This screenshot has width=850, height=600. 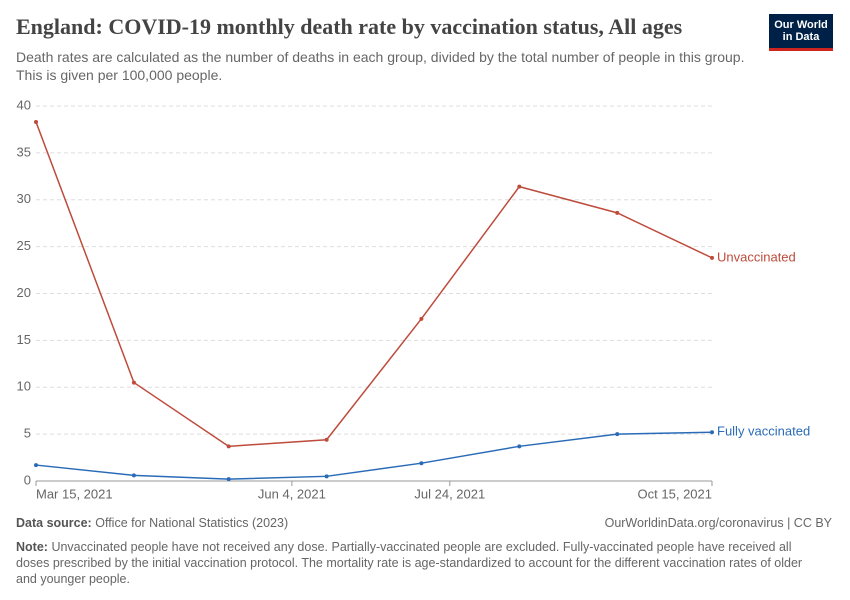 What do you see at coordinates (756, 256) in the screenshot?
I see `series-label: Unvaccinated` at bounding box center [756, 256].